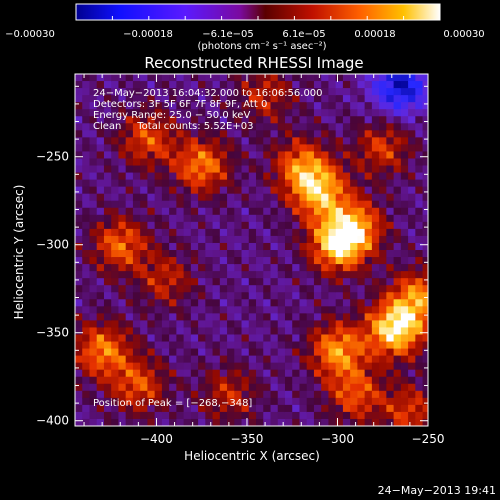 The width and height of the screenshot is (500, 500). What do you see at coordinates (30, 34) in the screenshot?
I see `colorbar-tick-label: −0.00030` at bounding box center [30, 34].